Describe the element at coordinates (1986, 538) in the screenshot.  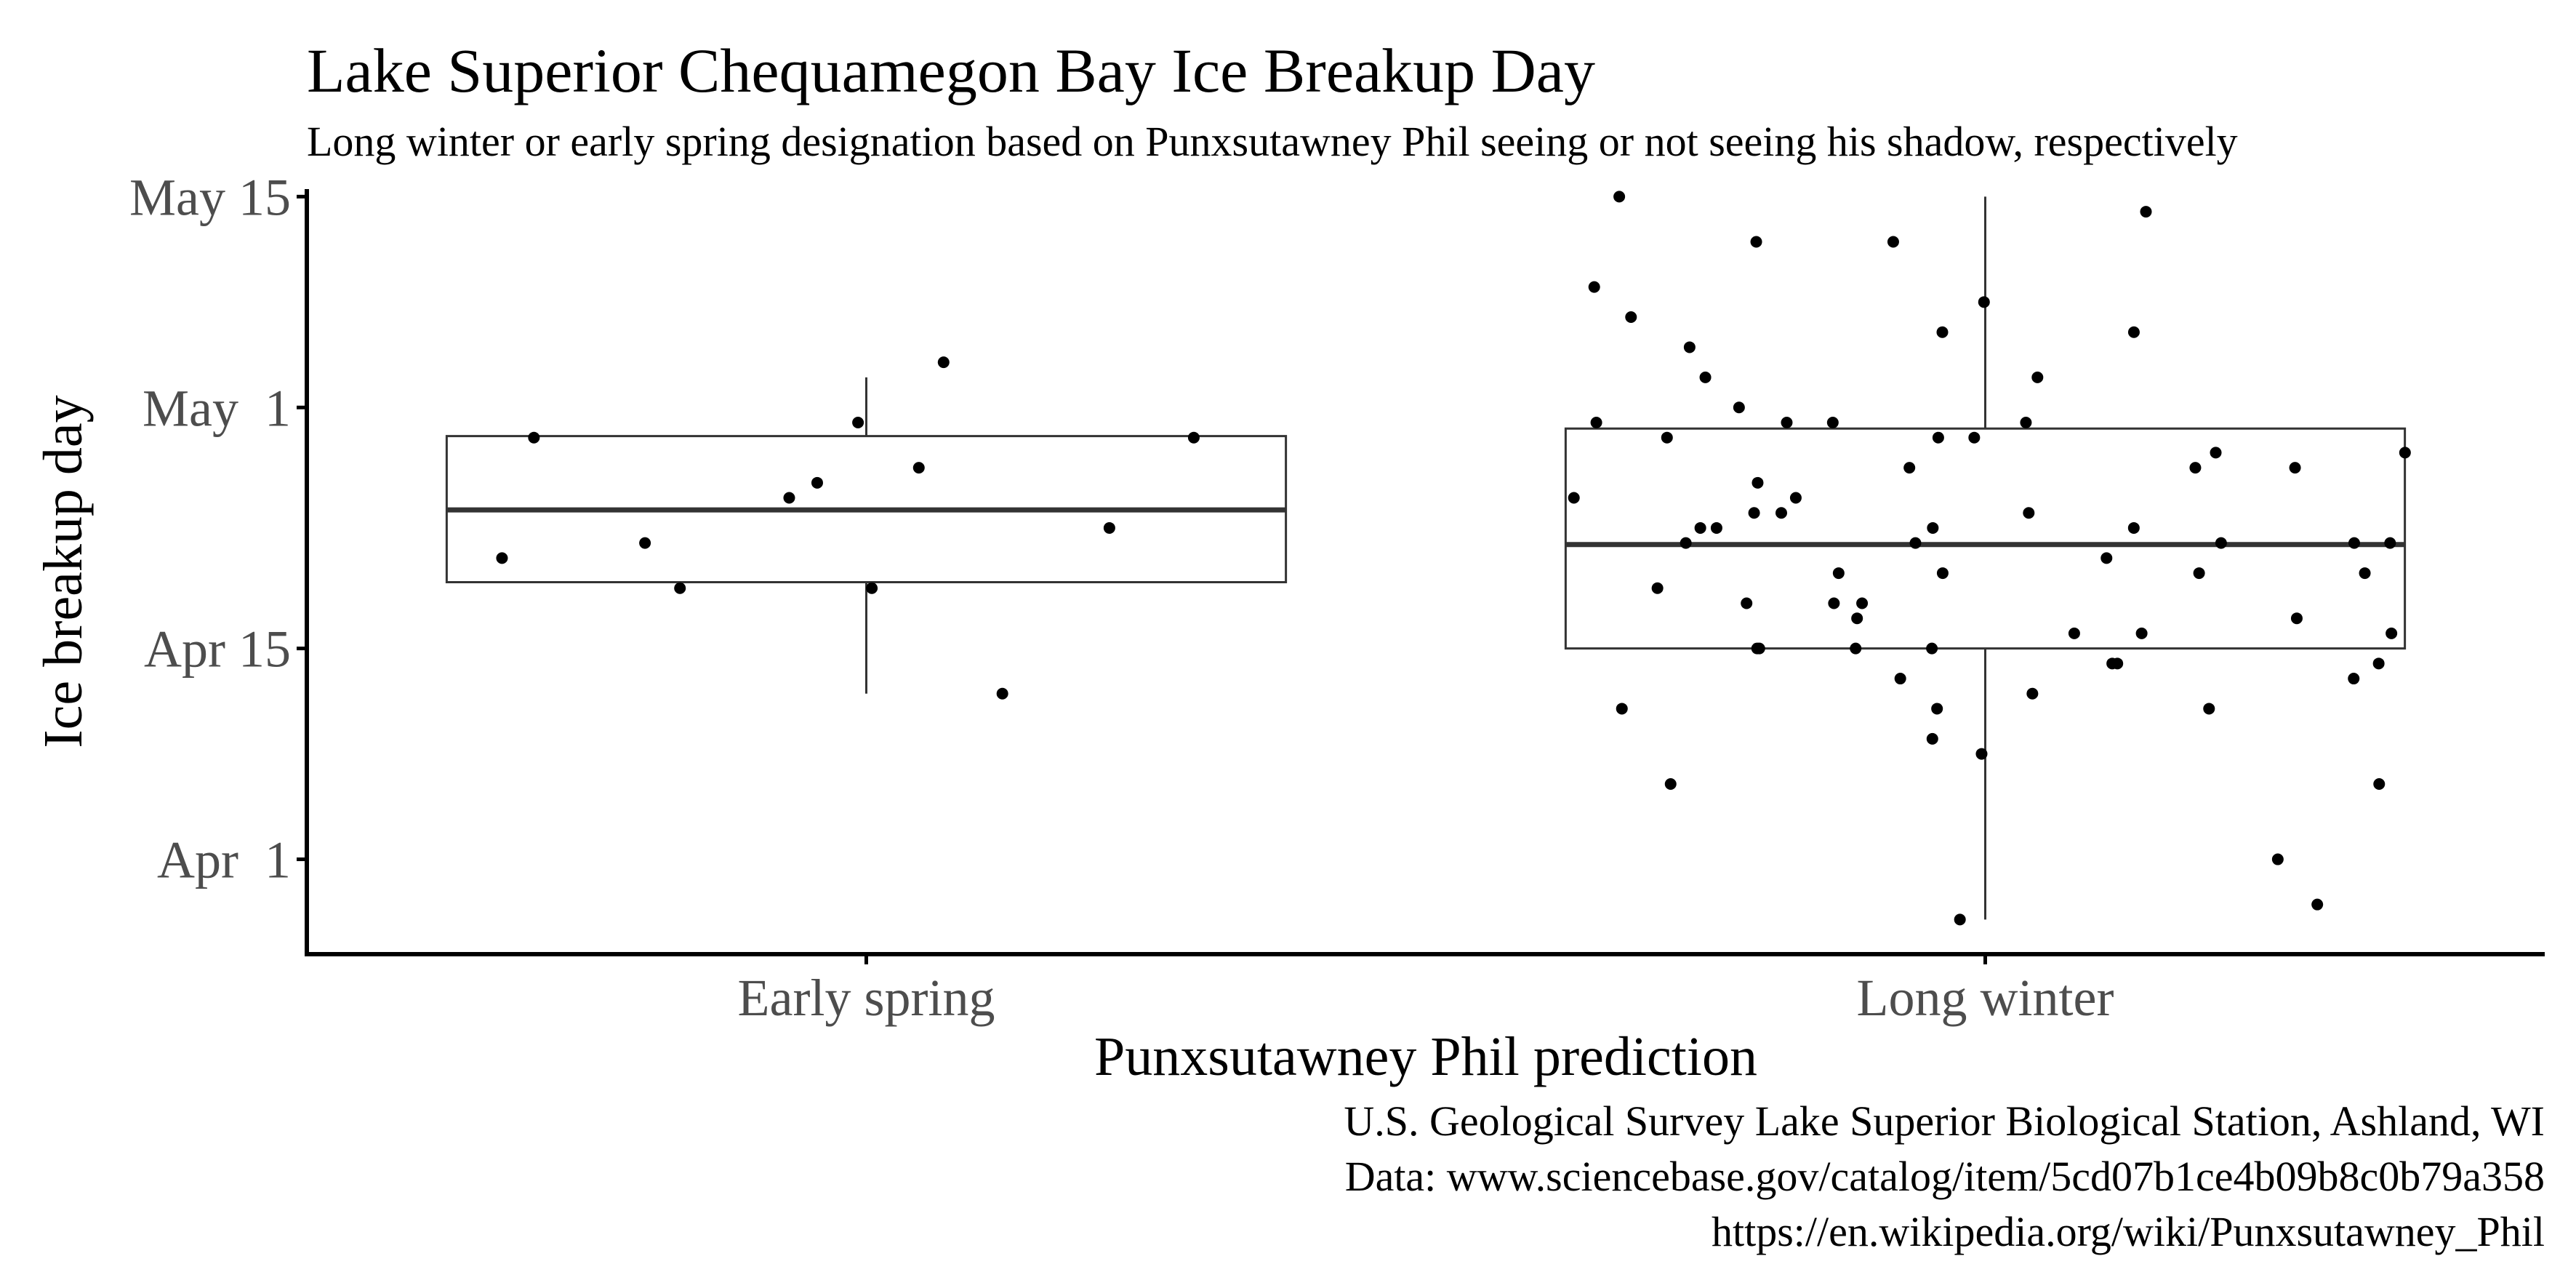
I see `iqr-box` at that location.